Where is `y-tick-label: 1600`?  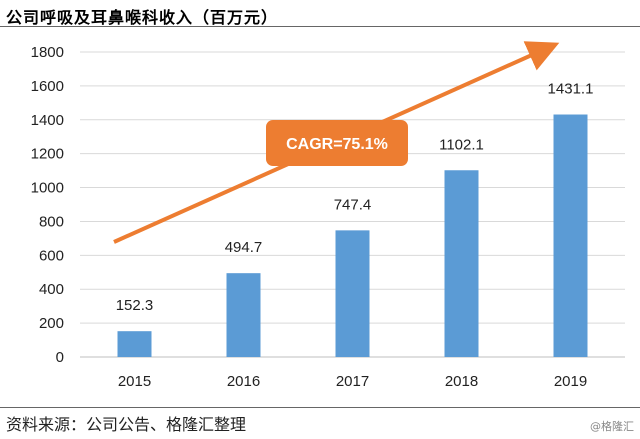 y-tick-label: 1600 is located at coordinates (47, 86).